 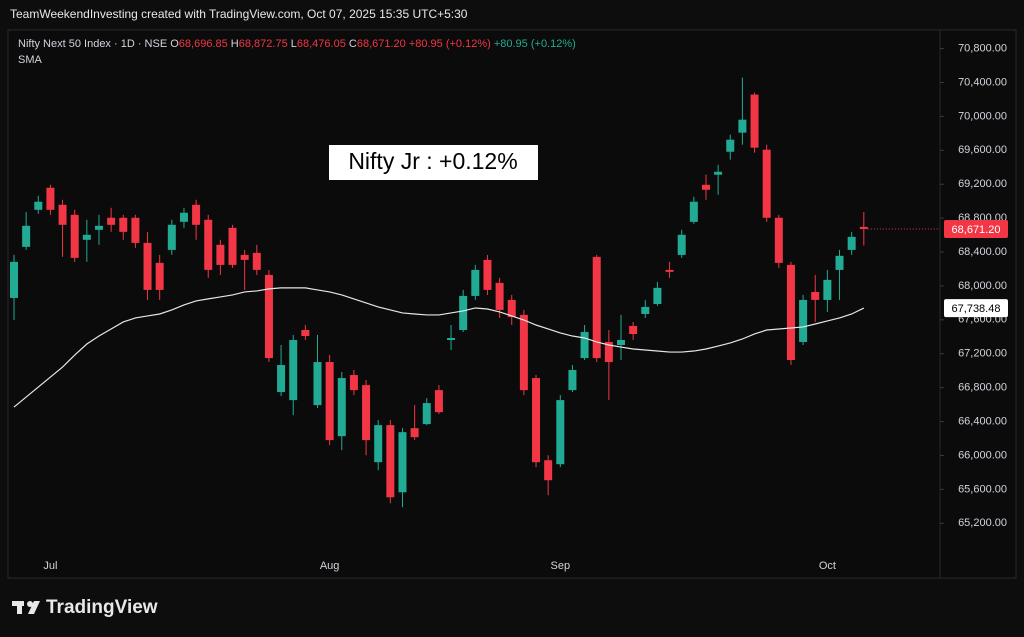 I want to click on y-tick-label: 68,000.00, so click(x=982, y=286).